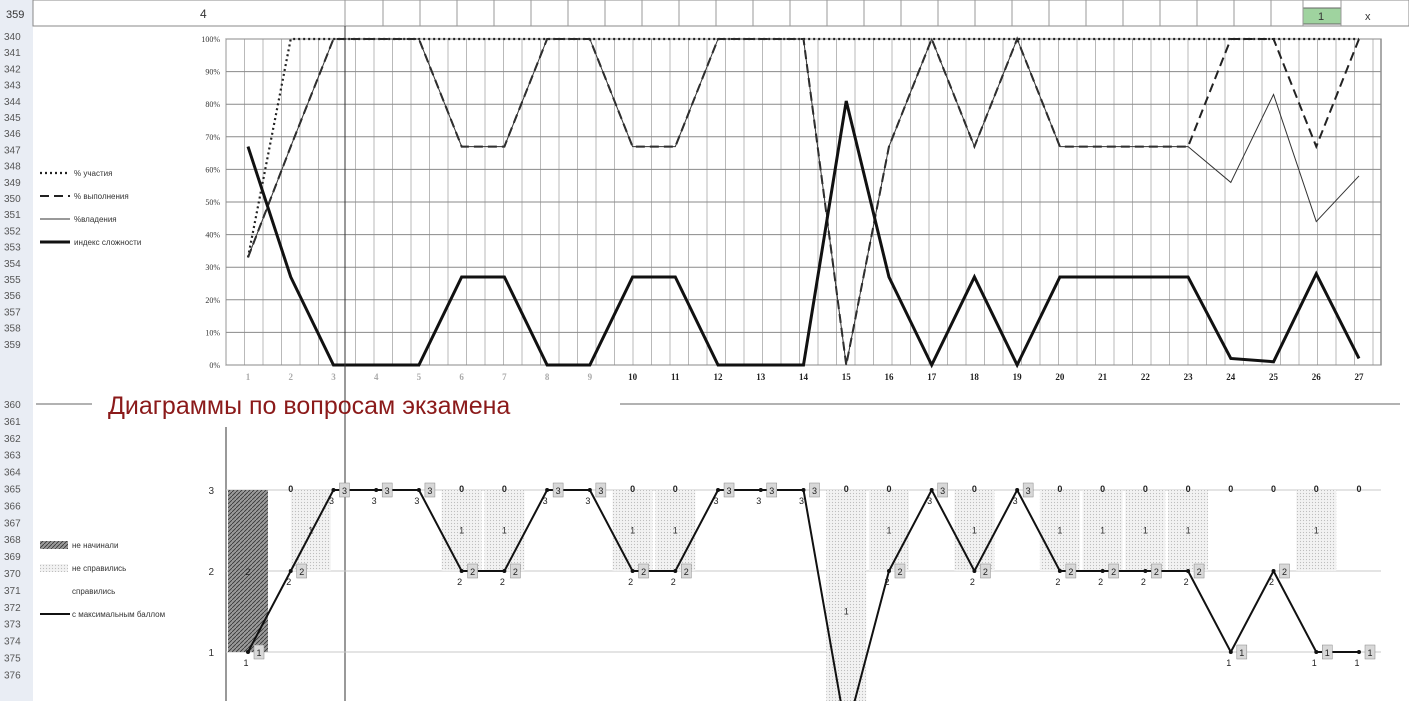  I want to click on y-tick-label: 50%, so click(212, 202).